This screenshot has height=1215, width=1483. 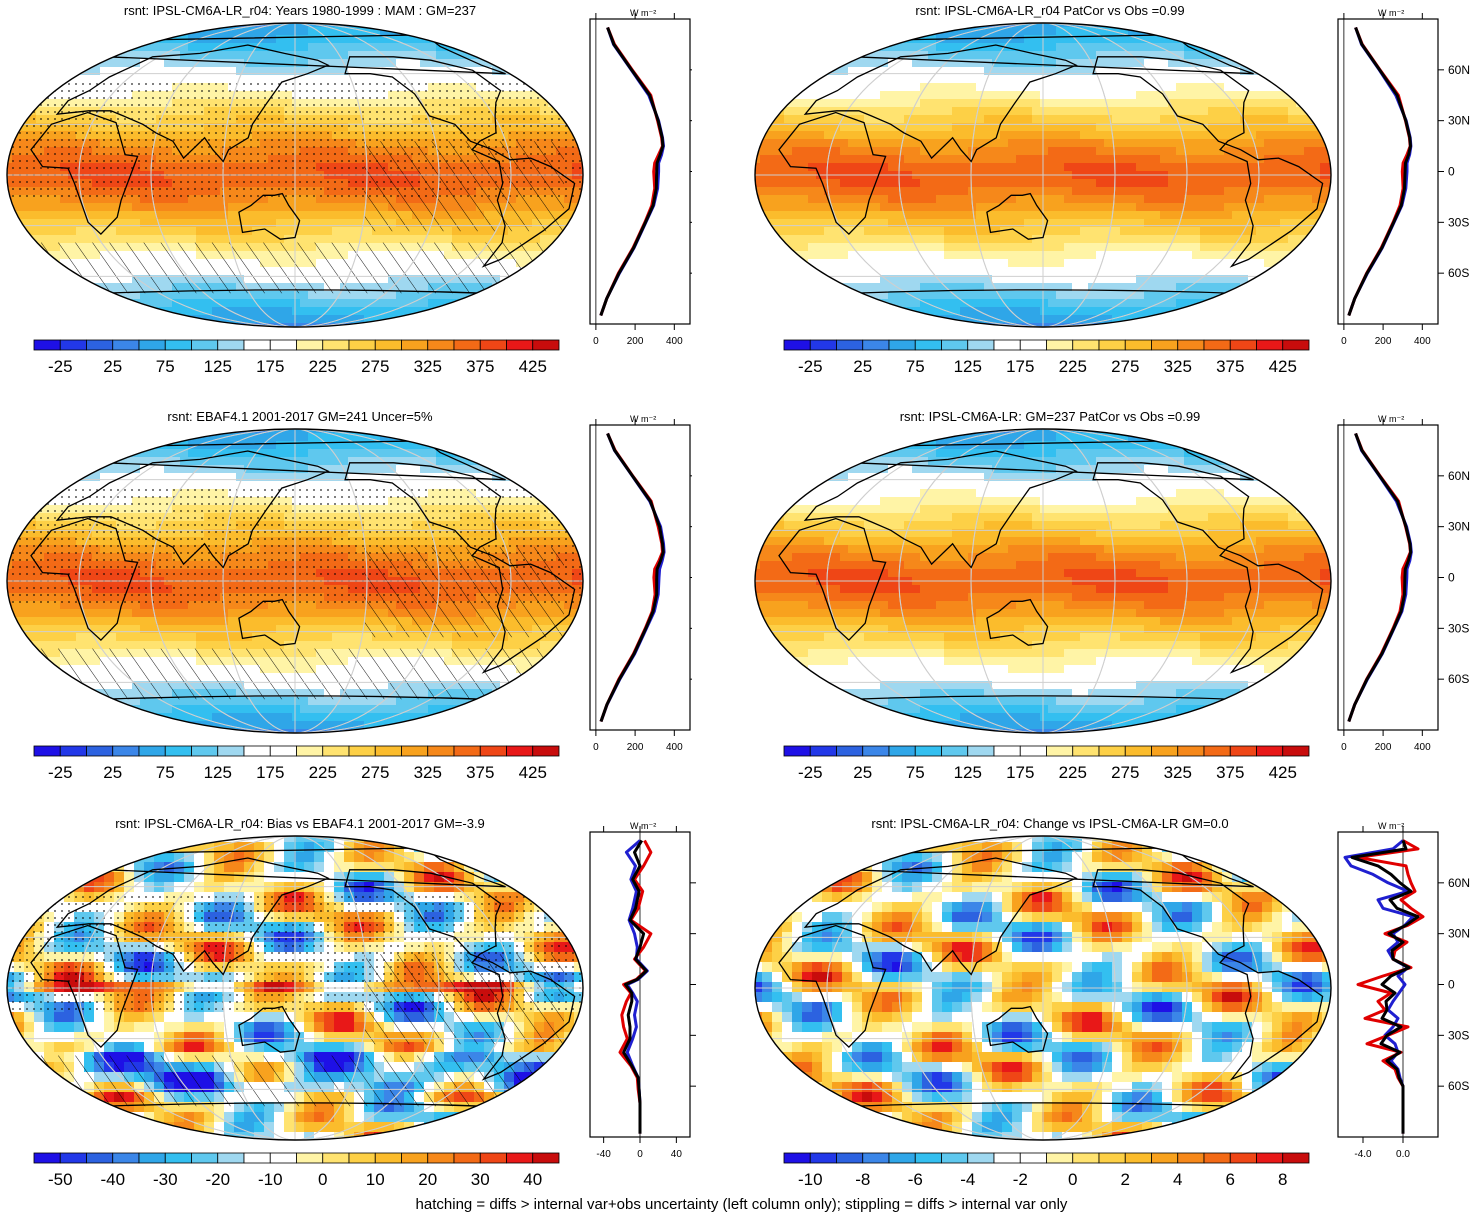 I want to click on profile-xtick: 200, so click(x=635, y=341).